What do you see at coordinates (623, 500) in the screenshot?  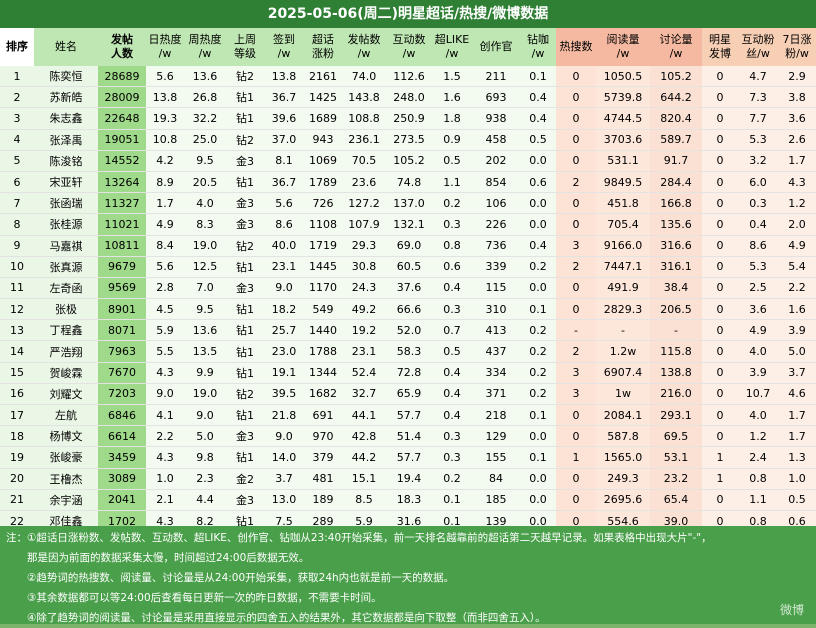 I see `table-cell: 2695.6` at bounding box center [623, 500].